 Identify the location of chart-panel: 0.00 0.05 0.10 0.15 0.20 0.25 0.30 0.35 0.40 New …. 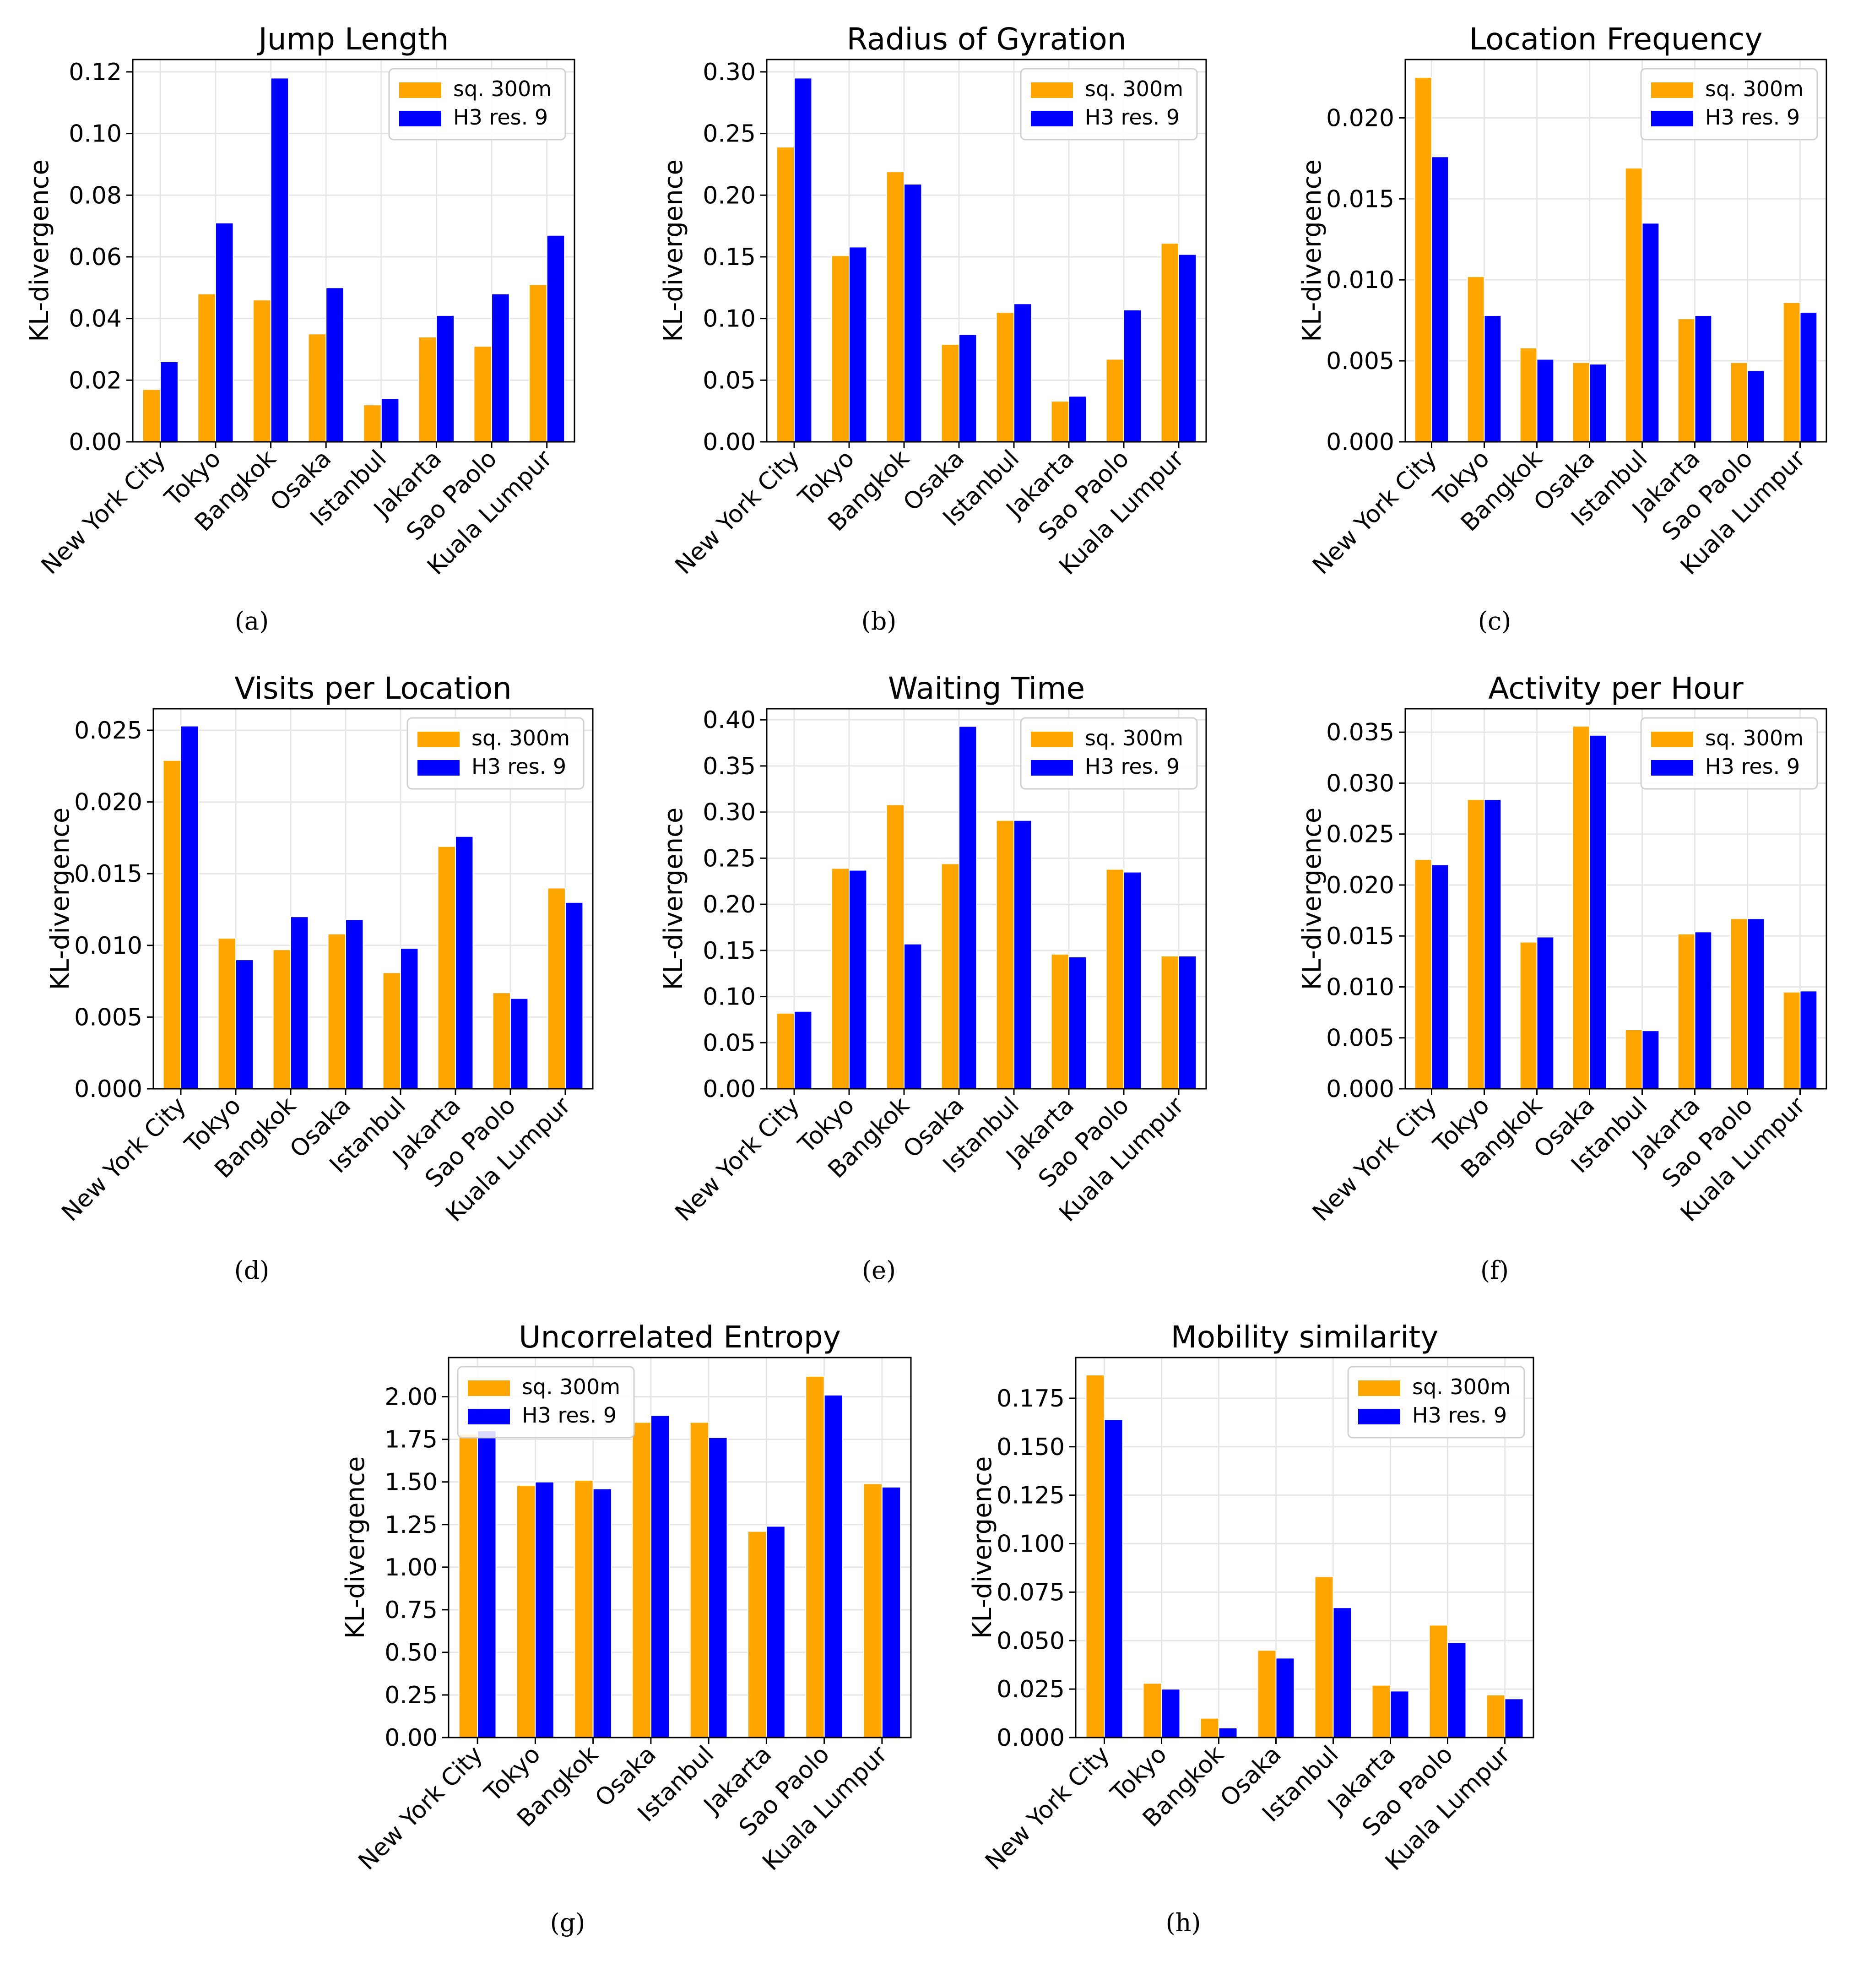
(913, 965).